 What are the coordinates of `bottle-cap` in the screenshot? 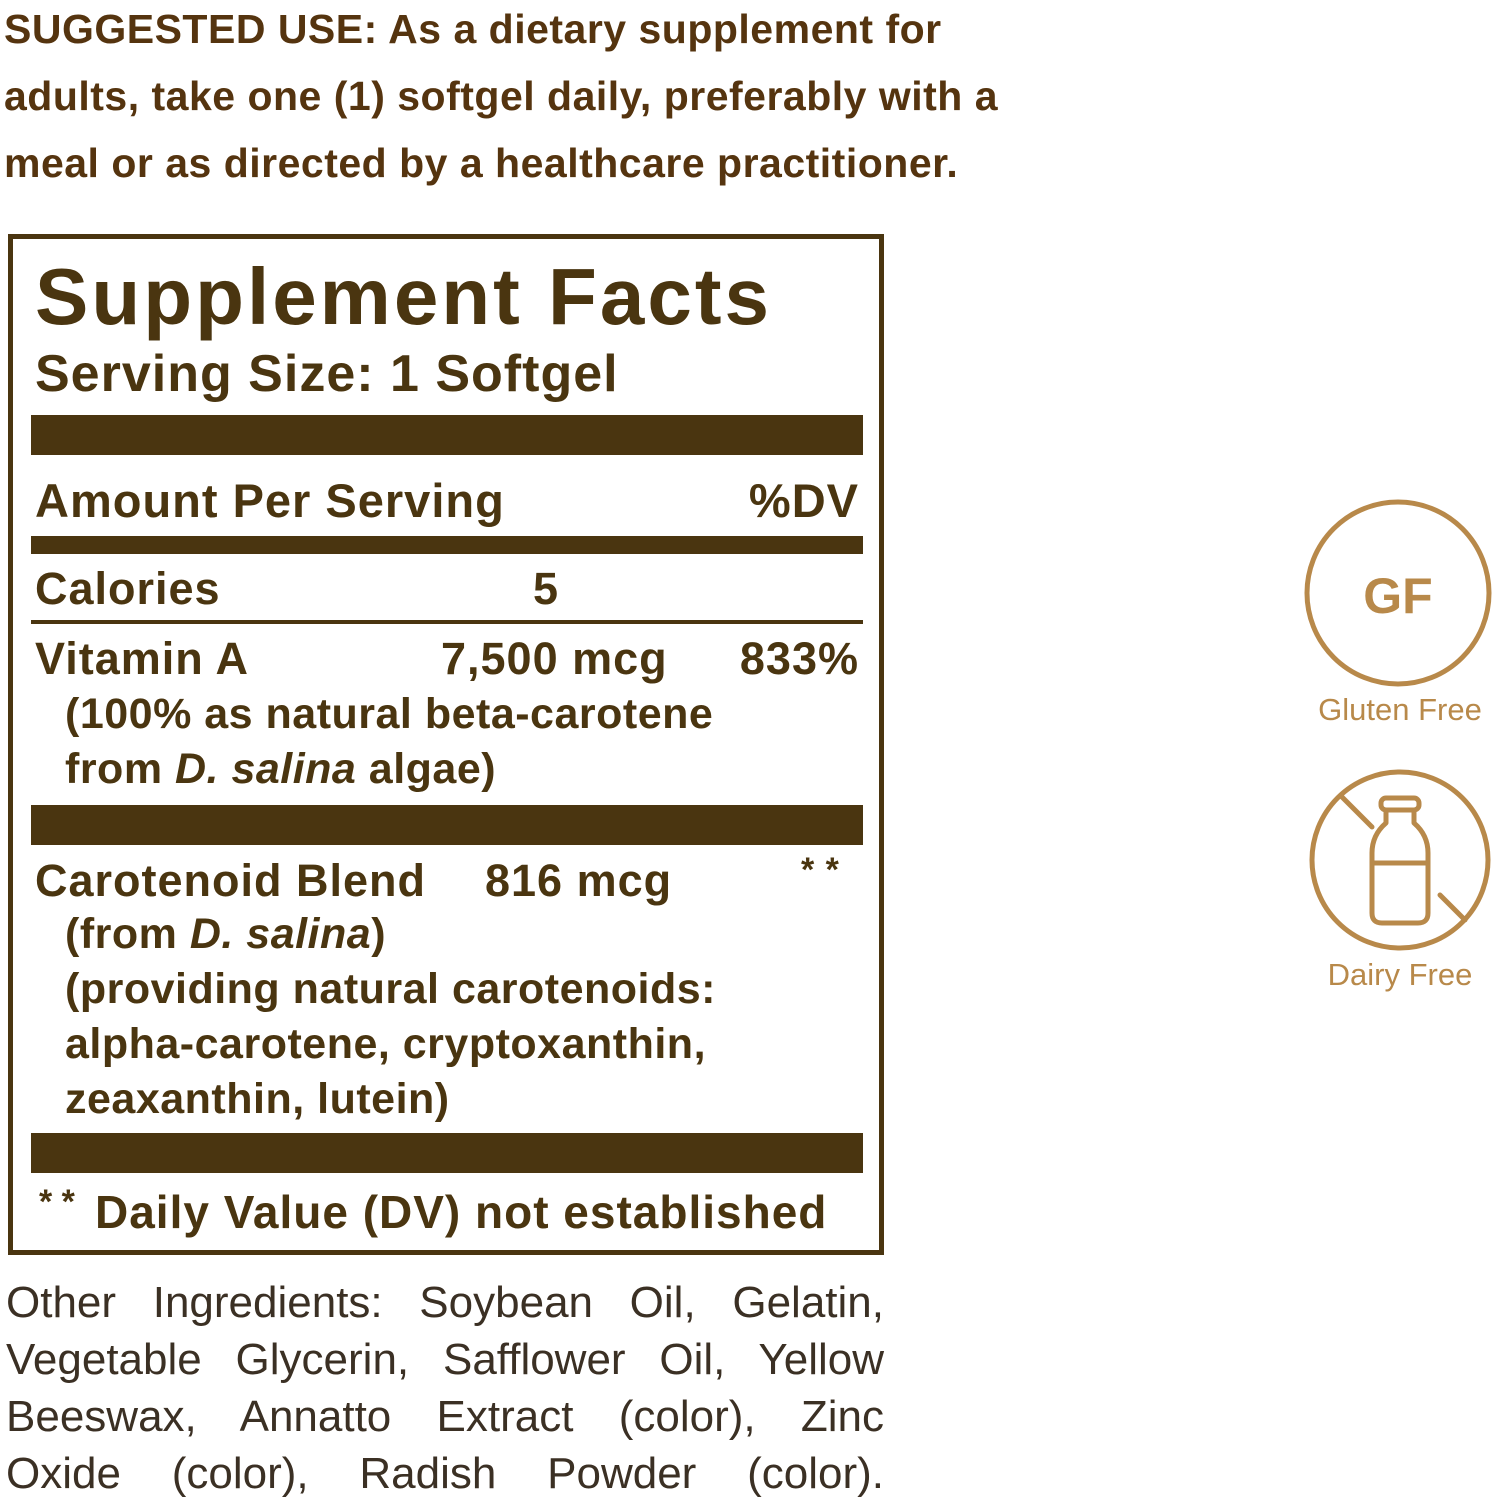 It's located at (1400, 804).